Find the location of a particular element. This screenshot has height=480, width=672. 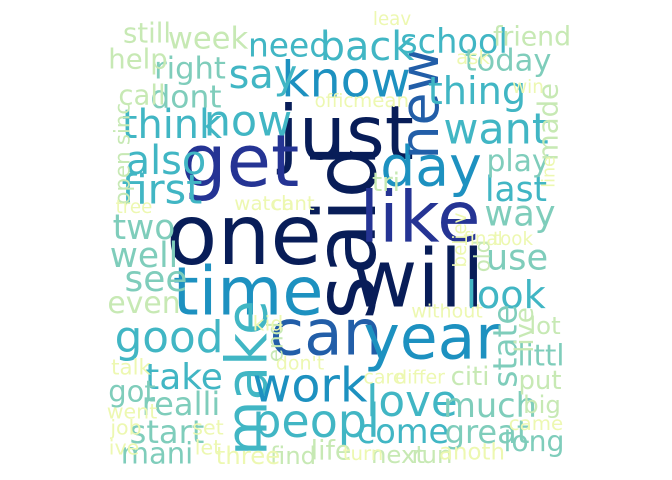

word-put: put is located at coordinates (540, 381).